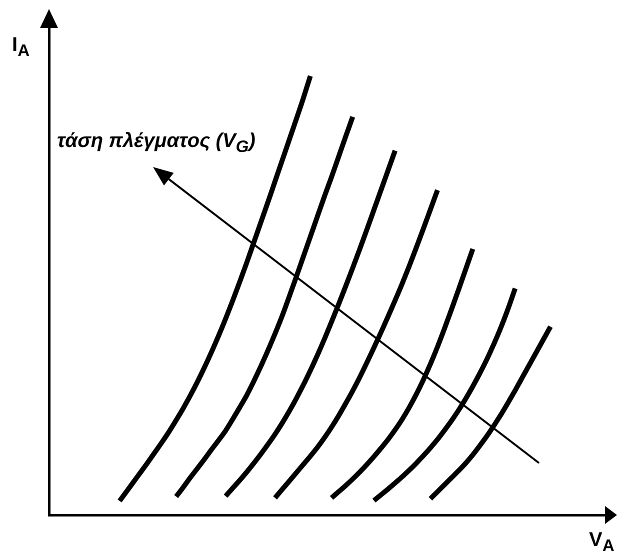  What do you see at coordinates (156, 143) in the screenshot?
I see `annotation: τάση πλέγματος (V$_{G}$)` at bounding box center [156, 143].